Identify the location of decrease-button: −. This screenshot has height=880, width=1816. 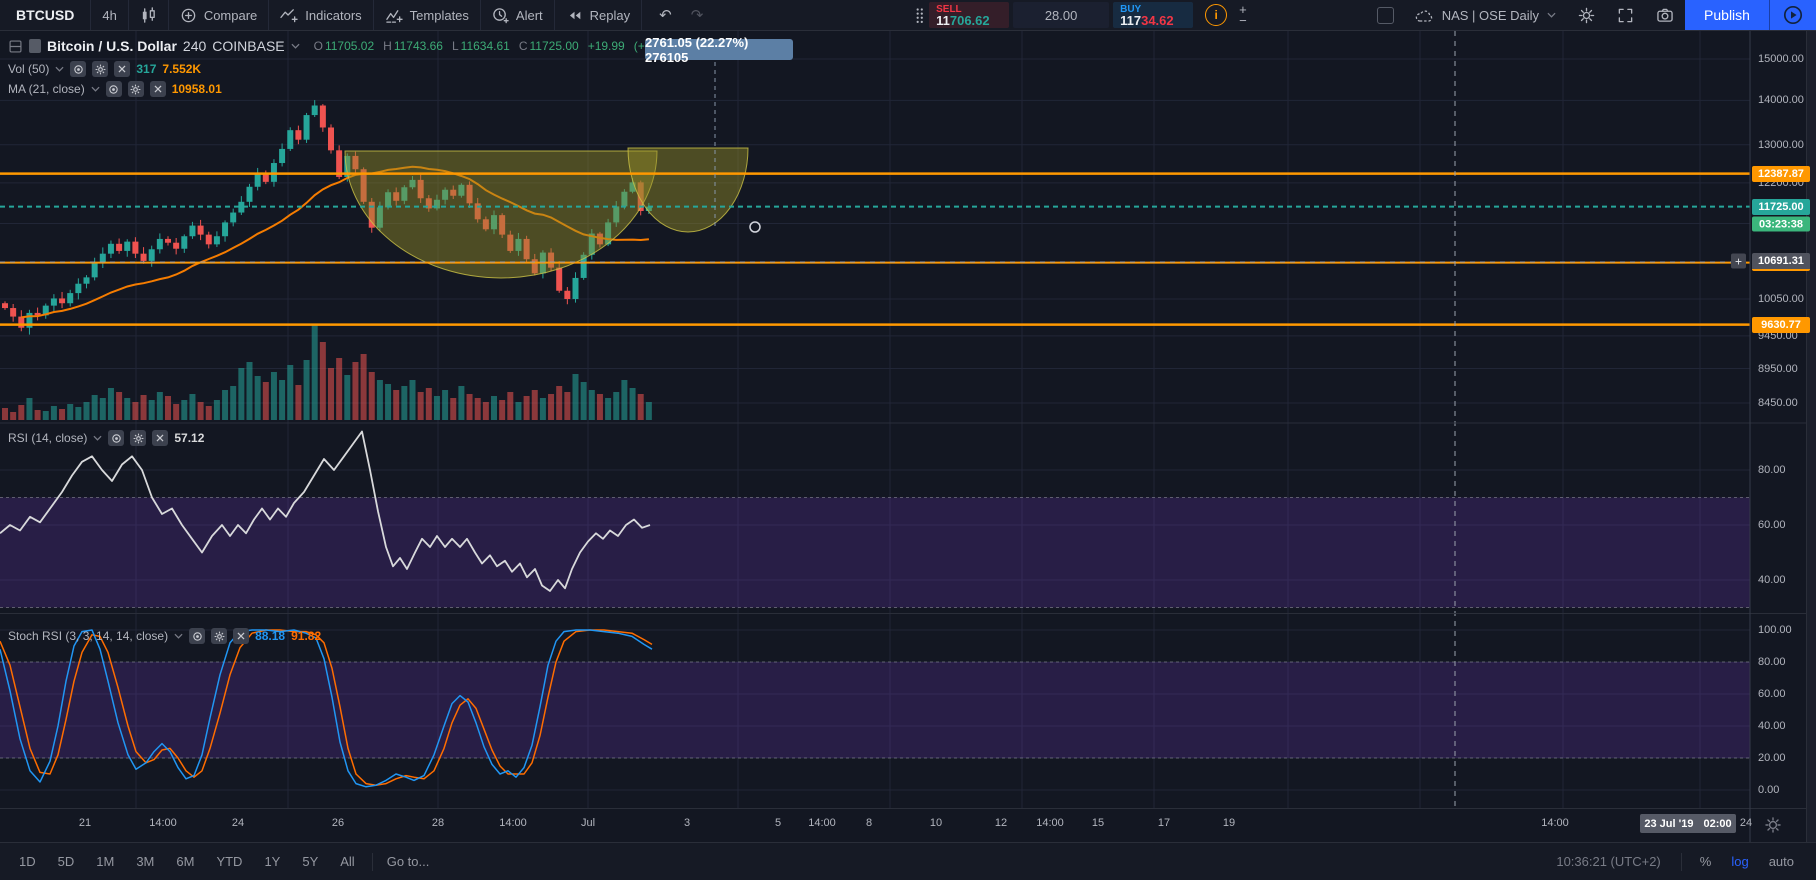
(1243, 20).